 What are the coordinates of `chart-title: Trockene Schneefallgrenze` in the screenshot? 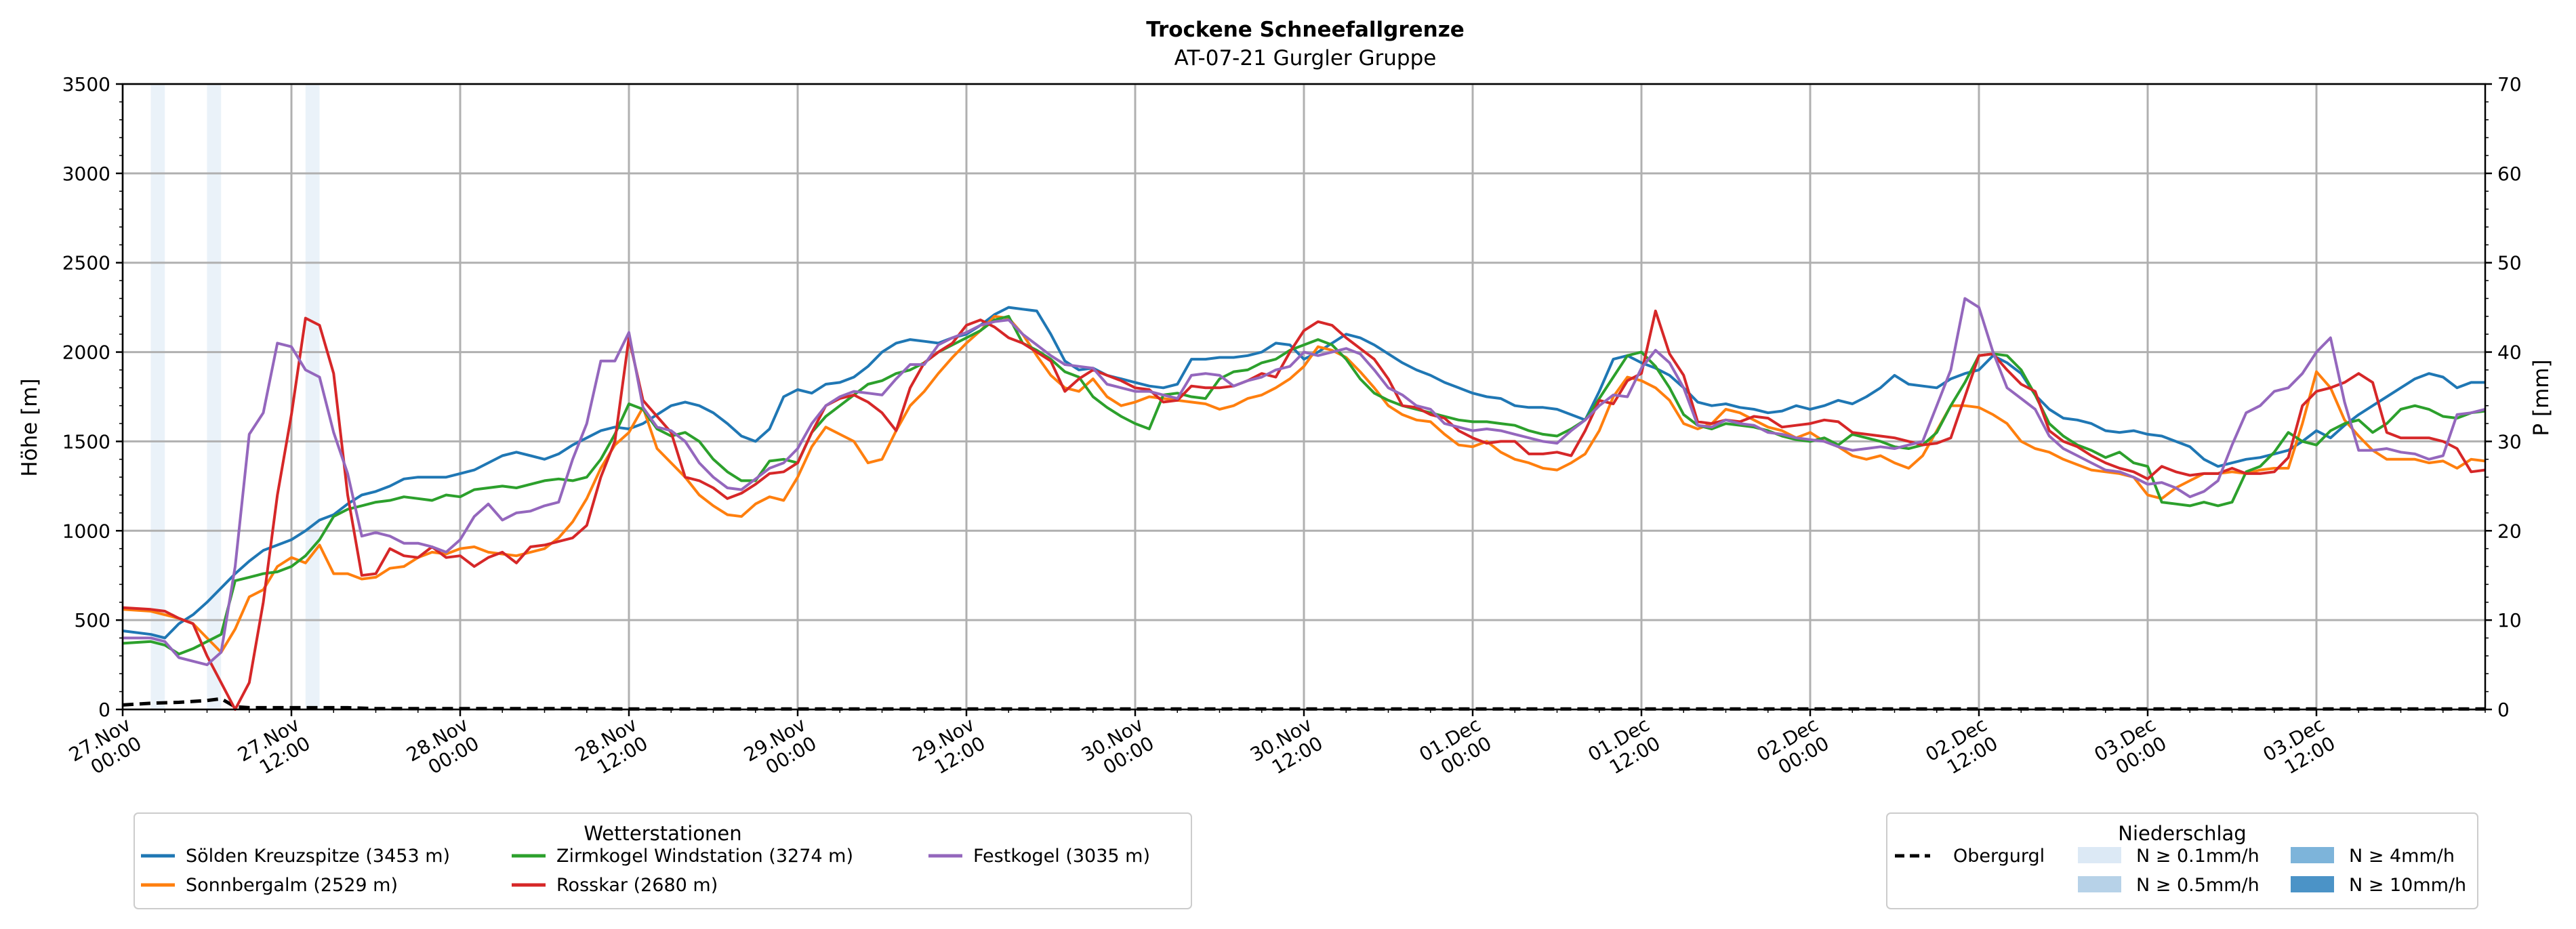 It's located at (1305, 30).